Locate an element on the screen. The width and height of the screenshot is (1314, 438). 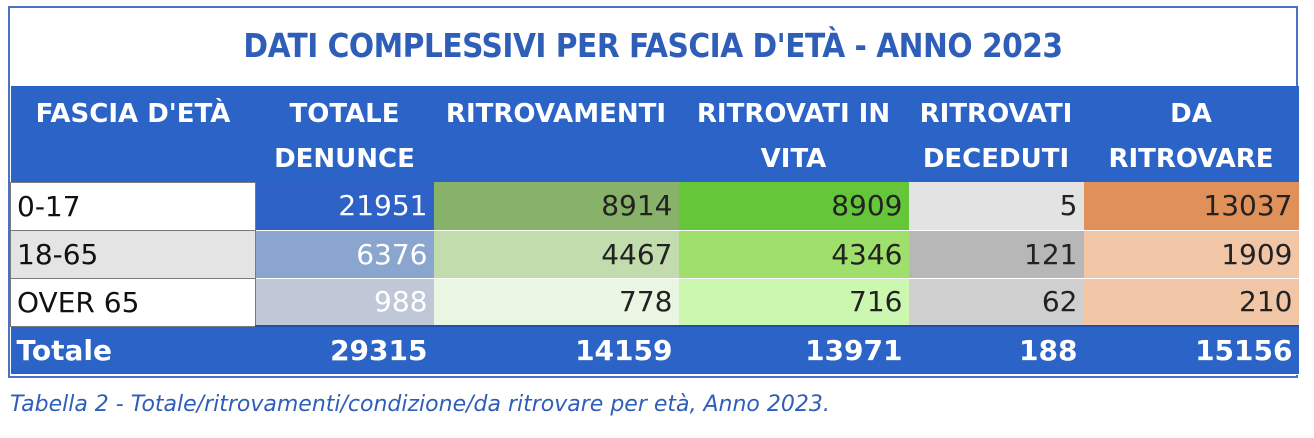
table-row: 18-65 6376 4467 4346 121 1909 is located at coordinates (654, 254).